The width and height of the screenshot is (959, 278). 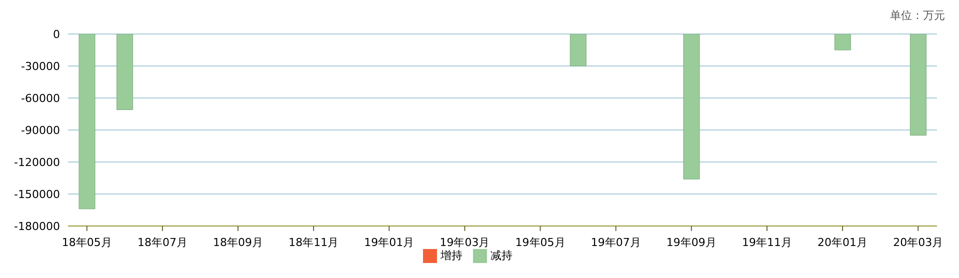 What do you see at coordinates (37, 162) in the screenshot?
I see `y-tick-label: -120000` at bounding box center [37, 162].